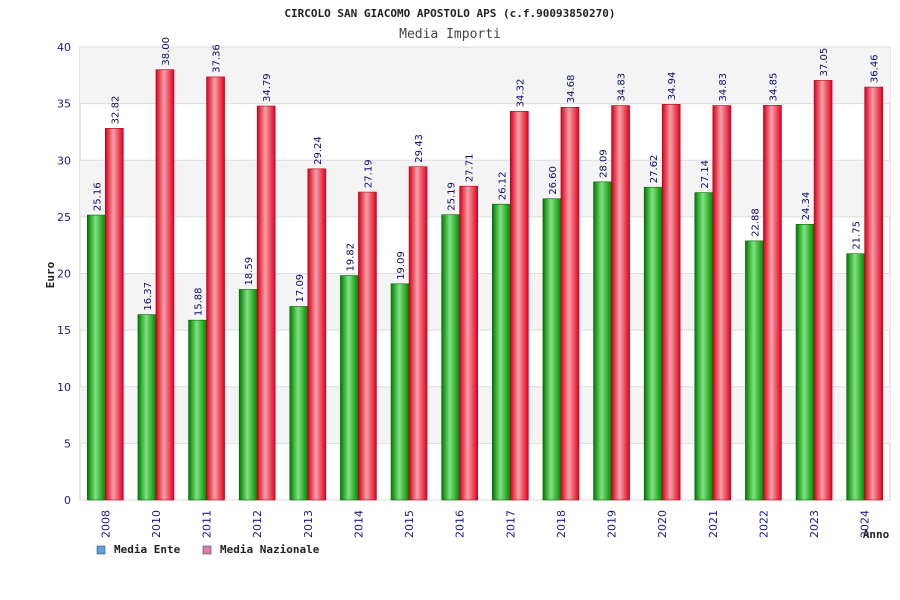 This screenshot has height=600, width=900. What do you see at coordinates (148, 296) in the screenshot?
I see `data-label: 16.37` at bounding box center [148, 296].